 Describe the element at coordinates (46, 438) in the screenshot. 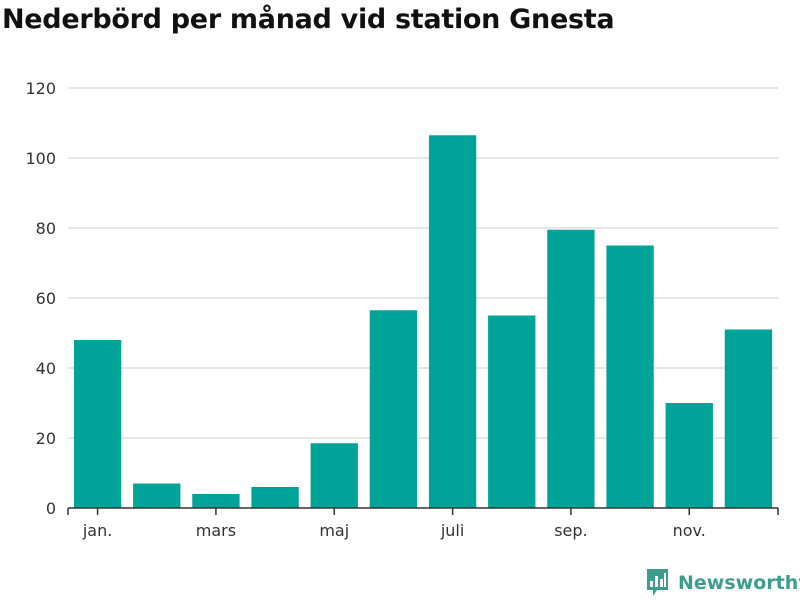

I see `y-tick-label: 20` at that location.